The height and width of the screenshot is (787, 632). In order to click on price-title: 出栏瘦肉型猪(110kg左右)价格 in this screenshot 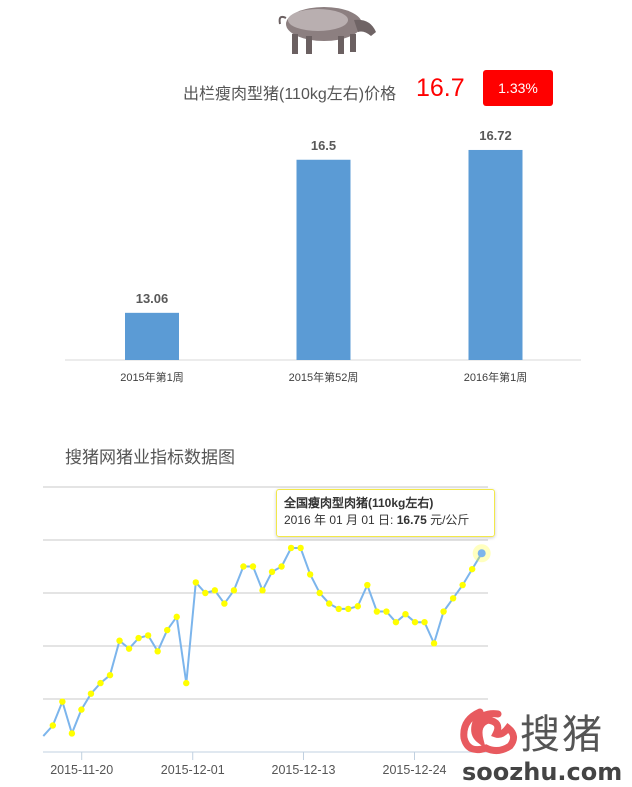, I will do `click(290, 94)`.